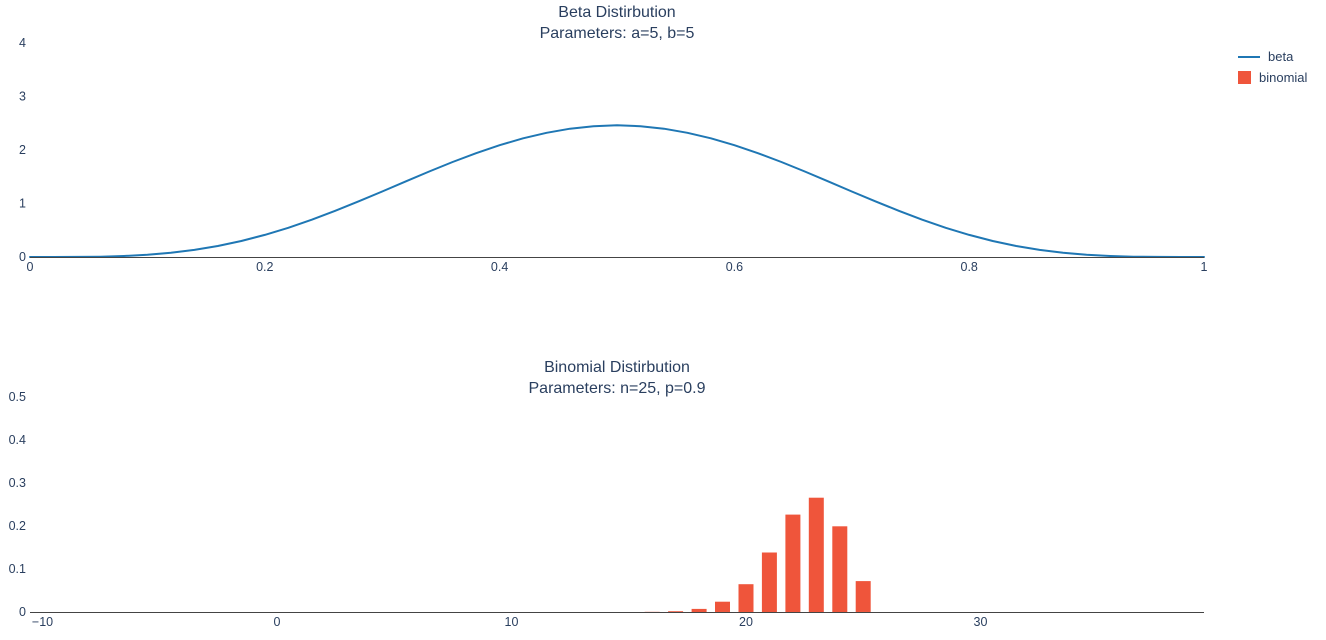 This screenshot has width=1326, height=640. What do you see at coordinates (1204, 267) in the screenshot?
I see `x-tick-label: 1` at bounding box center [1204, 267].